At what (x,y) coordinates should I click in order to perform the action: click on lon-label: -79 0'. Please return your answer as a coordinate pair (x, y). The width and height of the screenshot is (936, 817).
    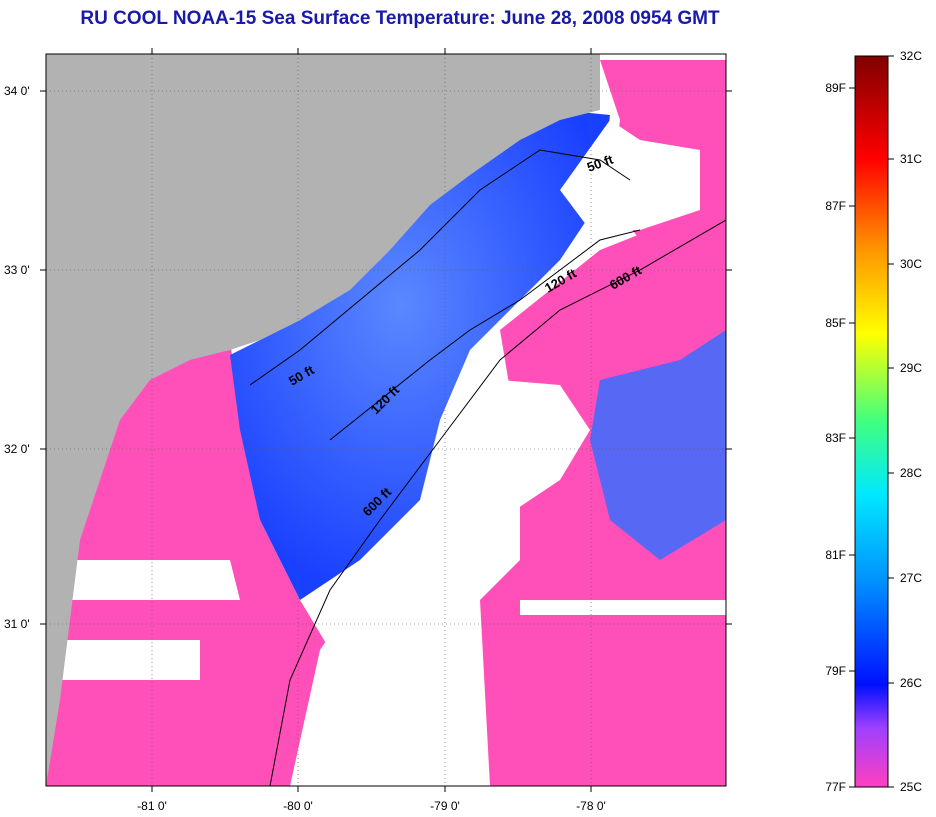
    Looking at the image, I should click on (445, 806).